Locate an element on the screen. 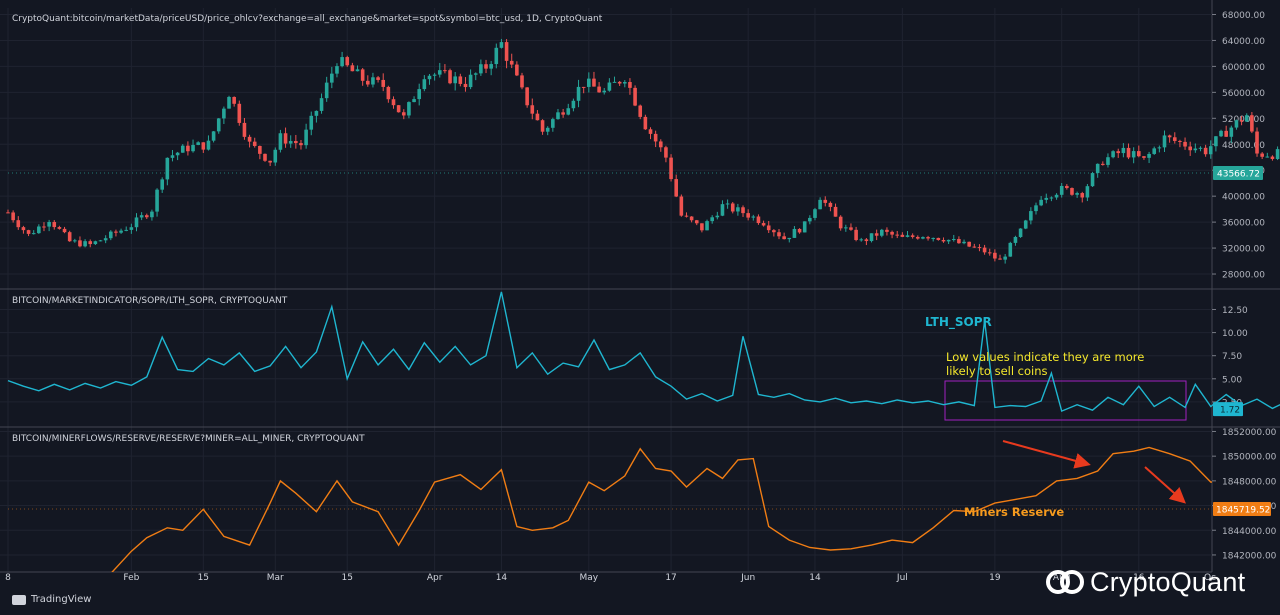 The image size is (1280, 615). sopr-last-label: 1.72 is located at coordinates (1230, 411).